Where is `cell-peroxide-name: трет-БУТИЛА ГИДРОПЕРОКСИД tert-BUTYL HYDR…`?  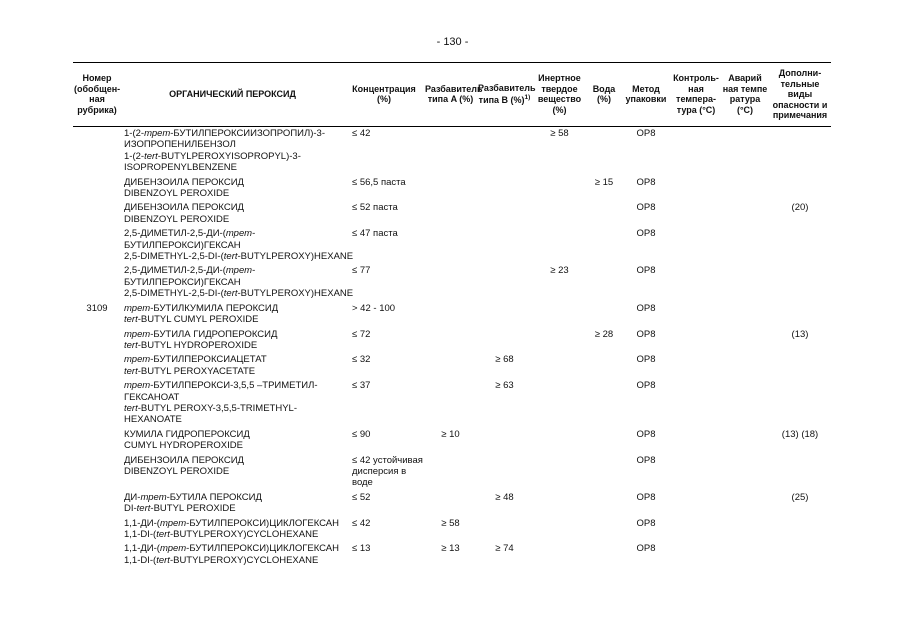
cell-peroxide-name: трет-БУТИЛА ГИДРОПЕРОКСИД tert-BUTYL HYDR… is located at coordinates (201, 339).